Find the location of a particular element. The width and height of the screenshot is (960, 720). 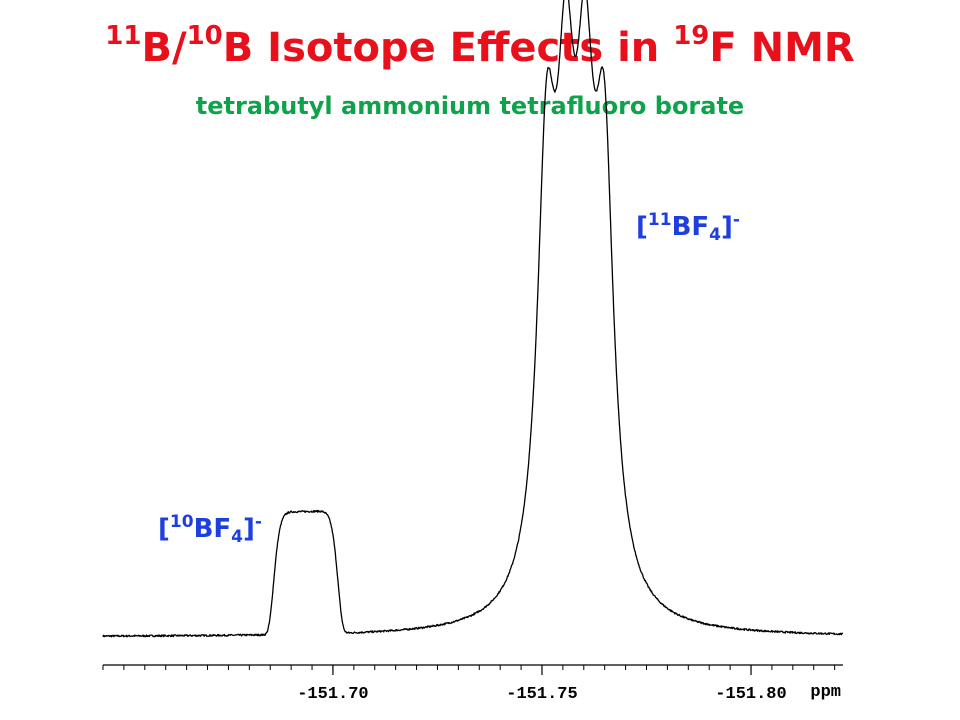

page-title: 11B/10B Isotope Effects in 19F NMR is located at coordinates (480, 48).